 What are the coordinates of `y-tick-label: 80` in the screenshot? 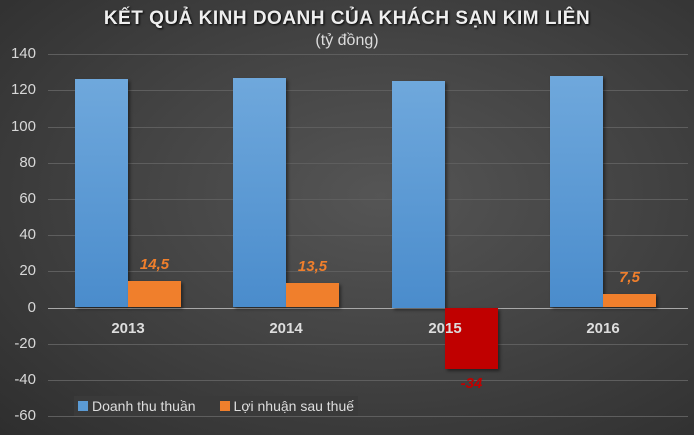 It's located at (27, 162).